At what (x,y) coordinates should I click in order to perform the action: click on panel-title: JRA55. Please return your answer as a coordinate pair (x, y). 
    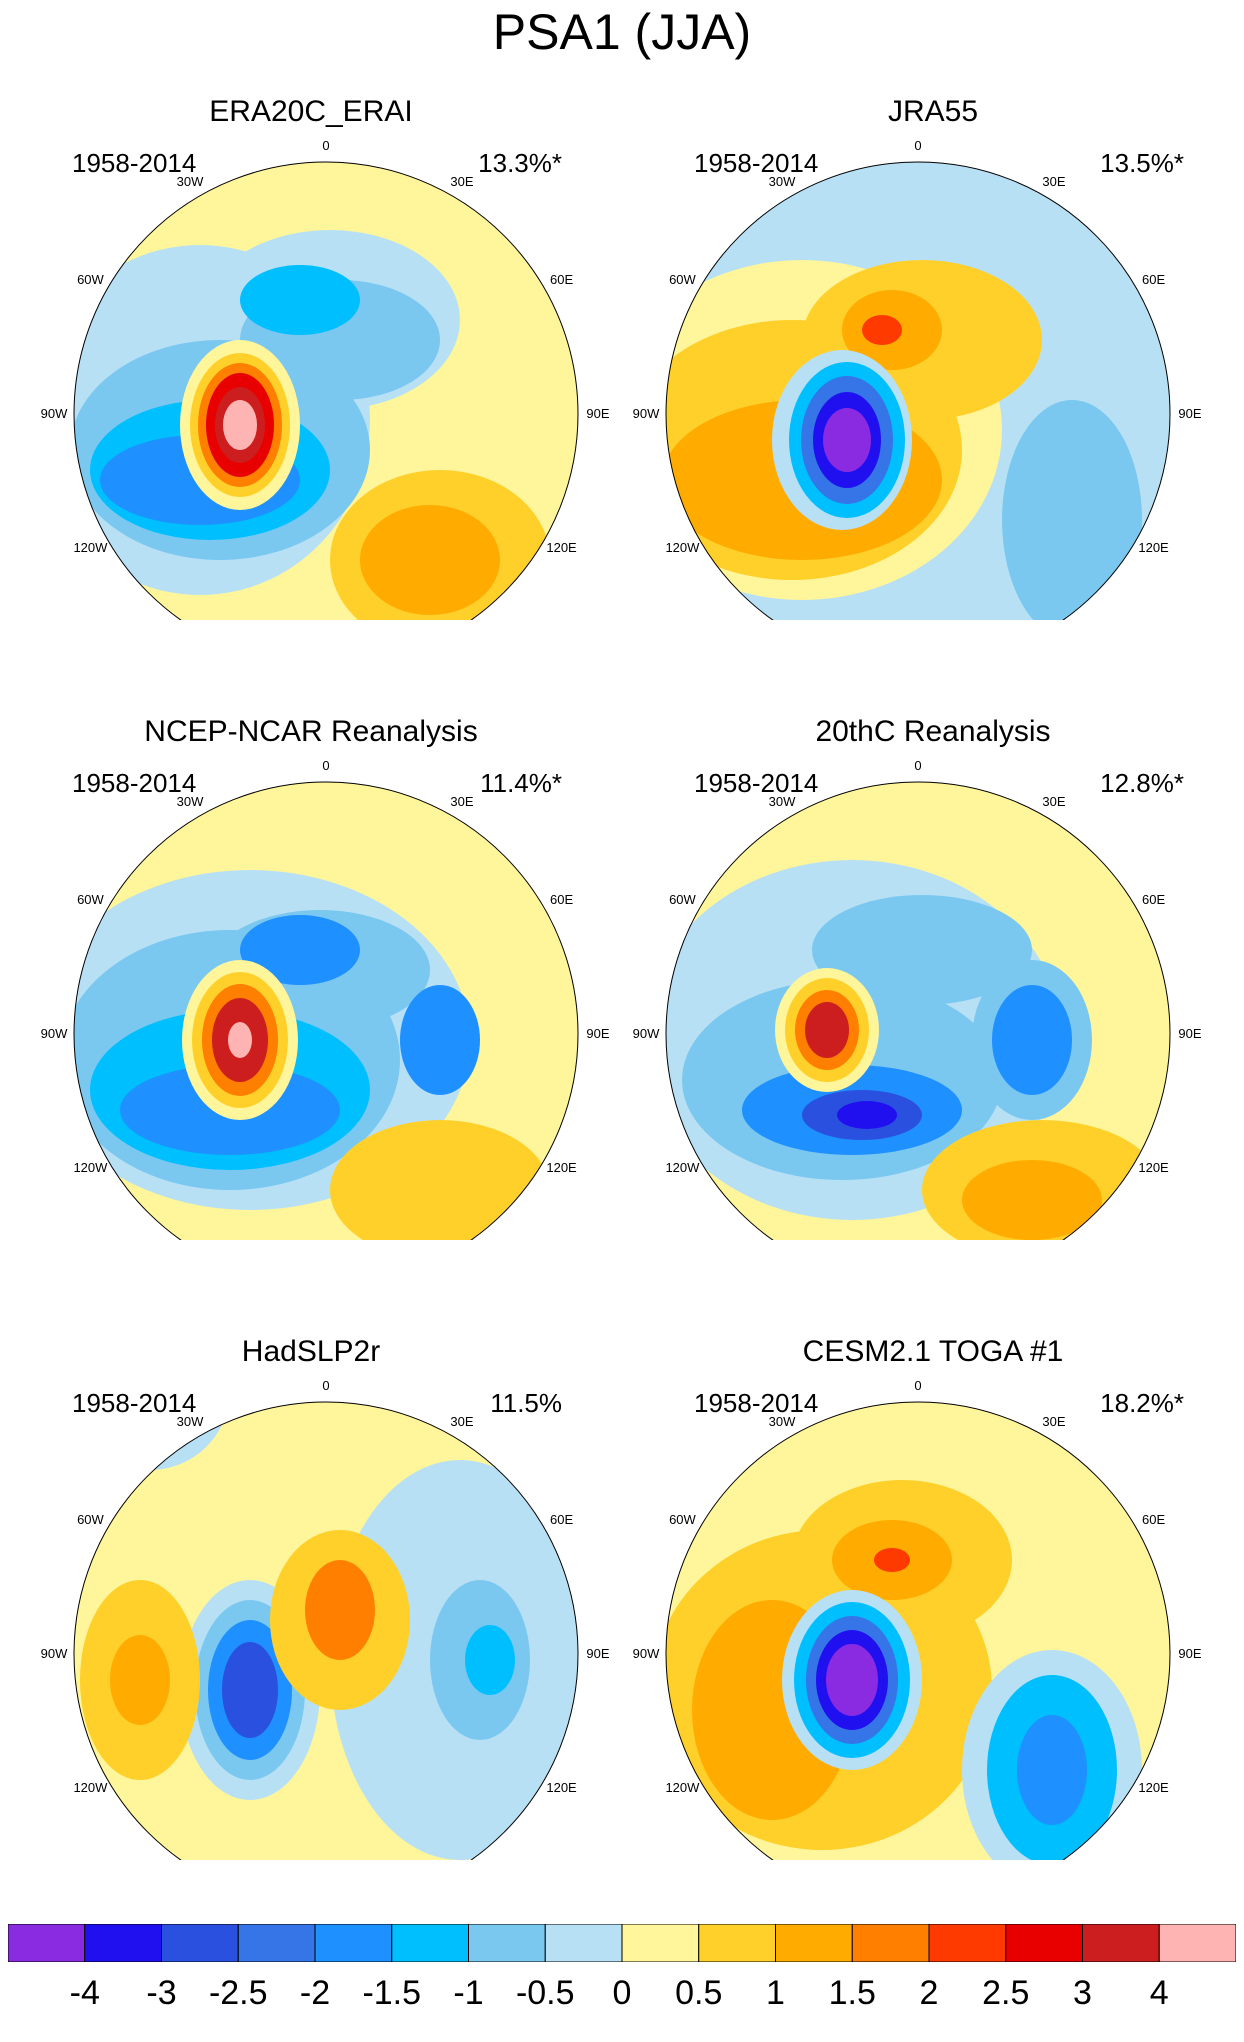
    Looking at the image, I should click on (933, 111).